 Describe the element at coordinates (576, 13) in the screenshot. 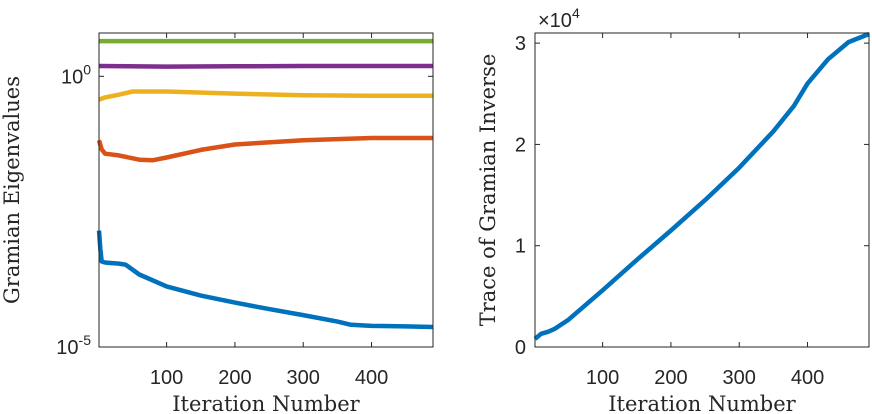

I see `exponent-power: 4` at that location.